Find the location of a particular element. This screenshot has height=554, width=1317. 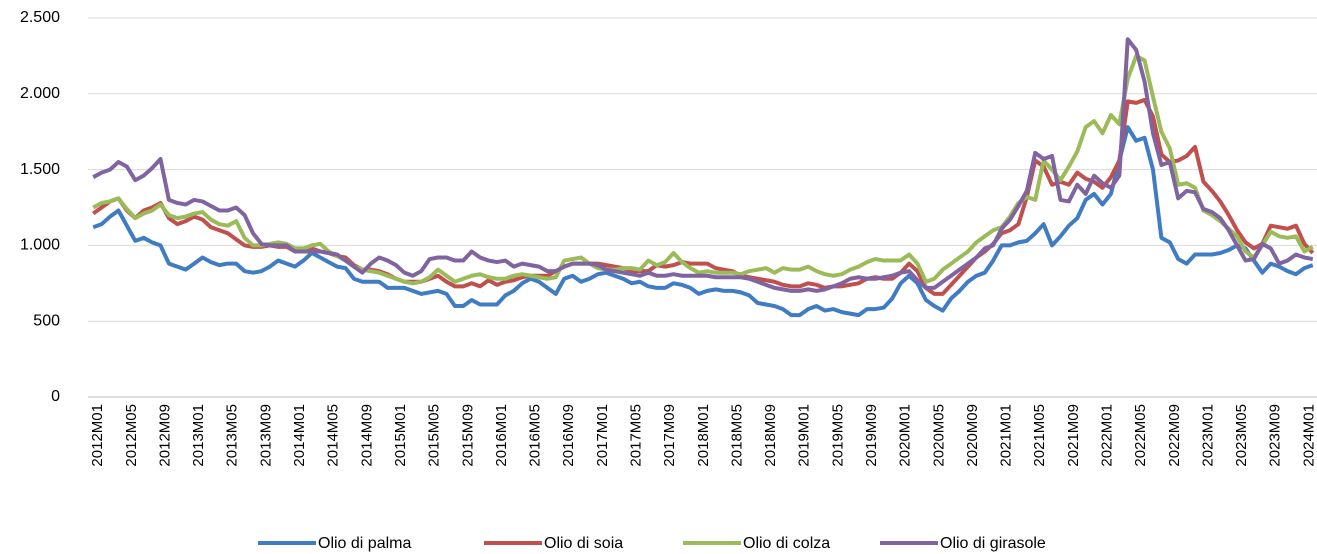

x-tick-label: 2024M01 is located at coordinates (1308, 435).